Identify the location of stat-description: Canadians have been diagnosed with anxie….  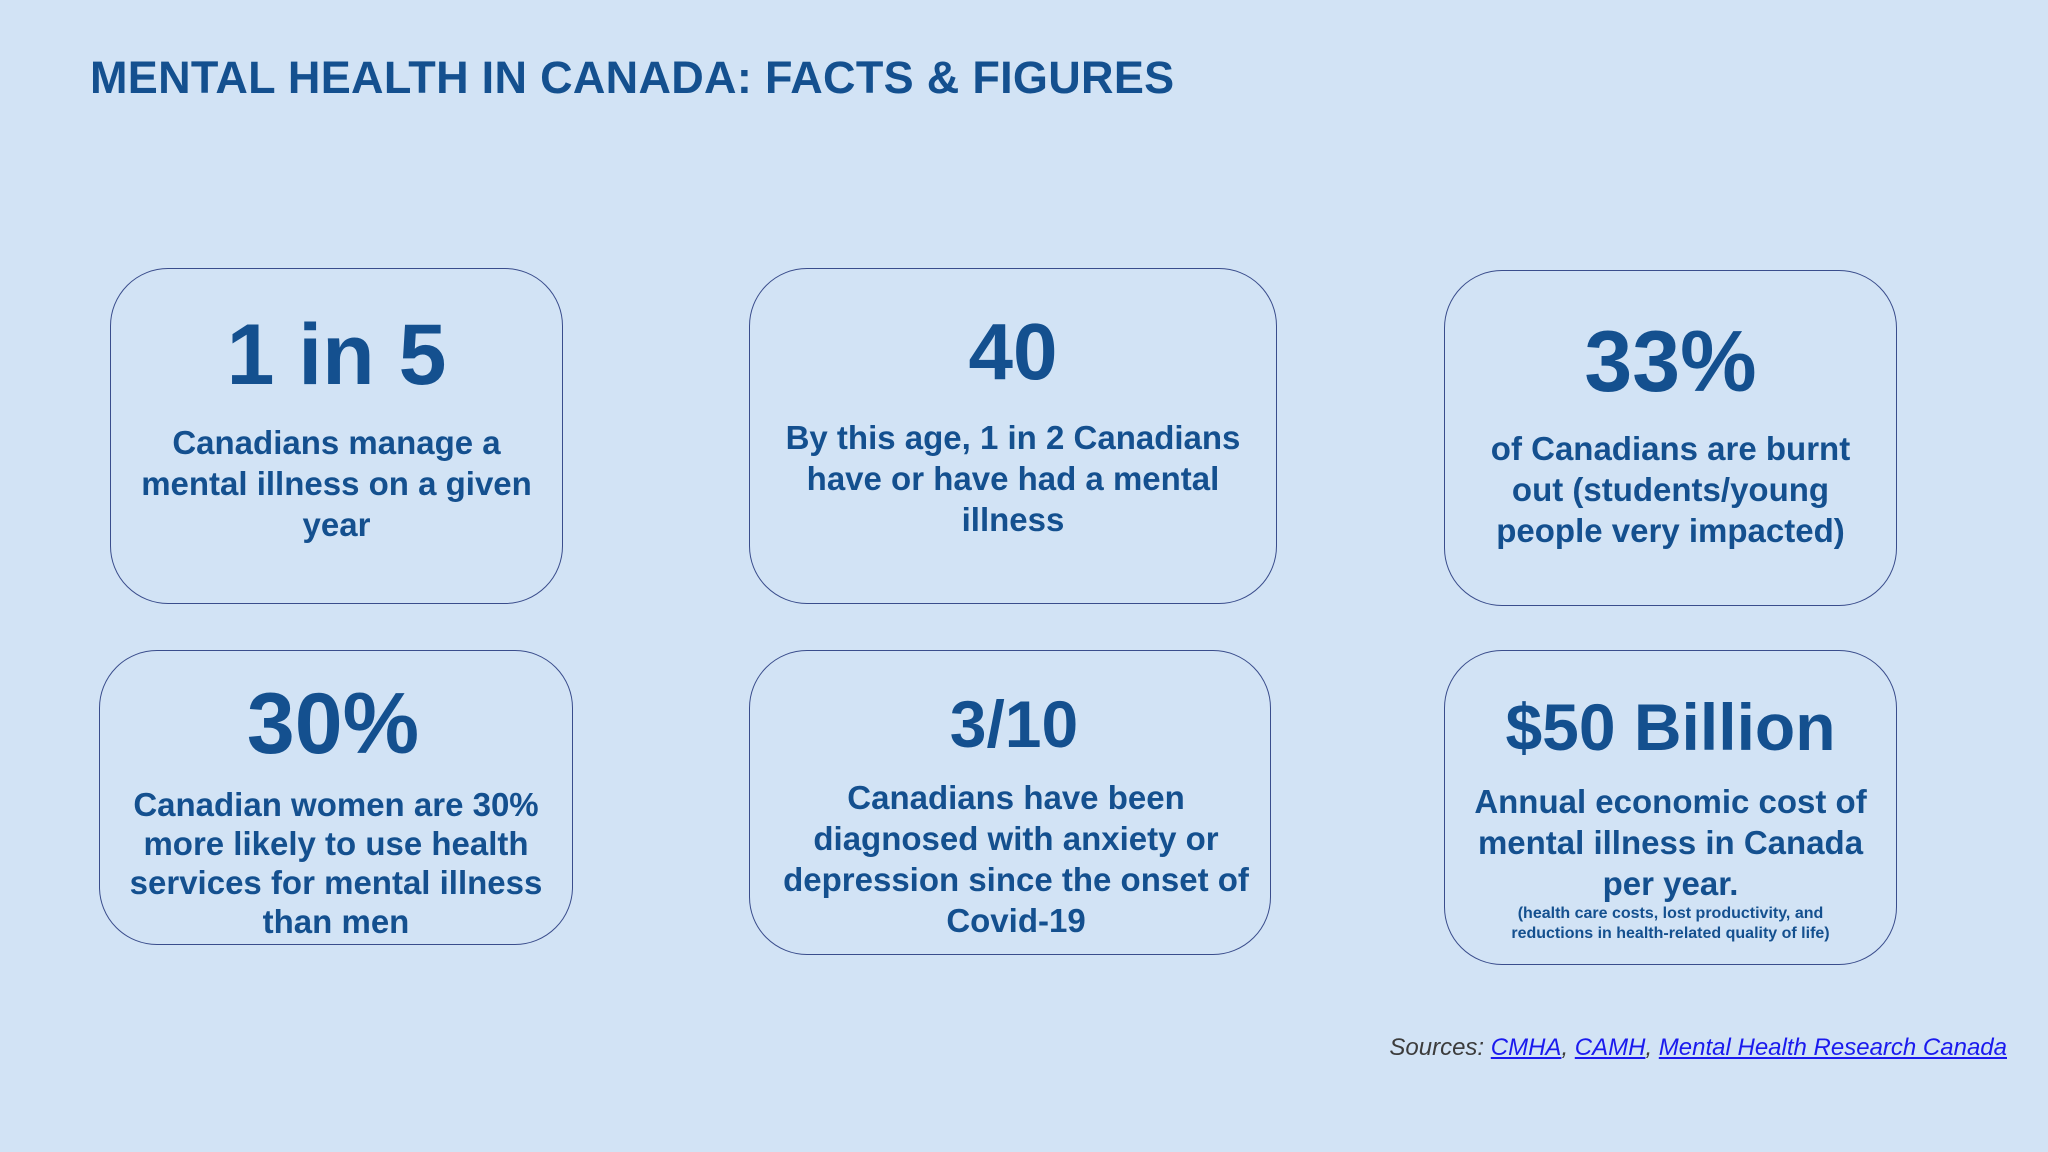
(1016, 859).